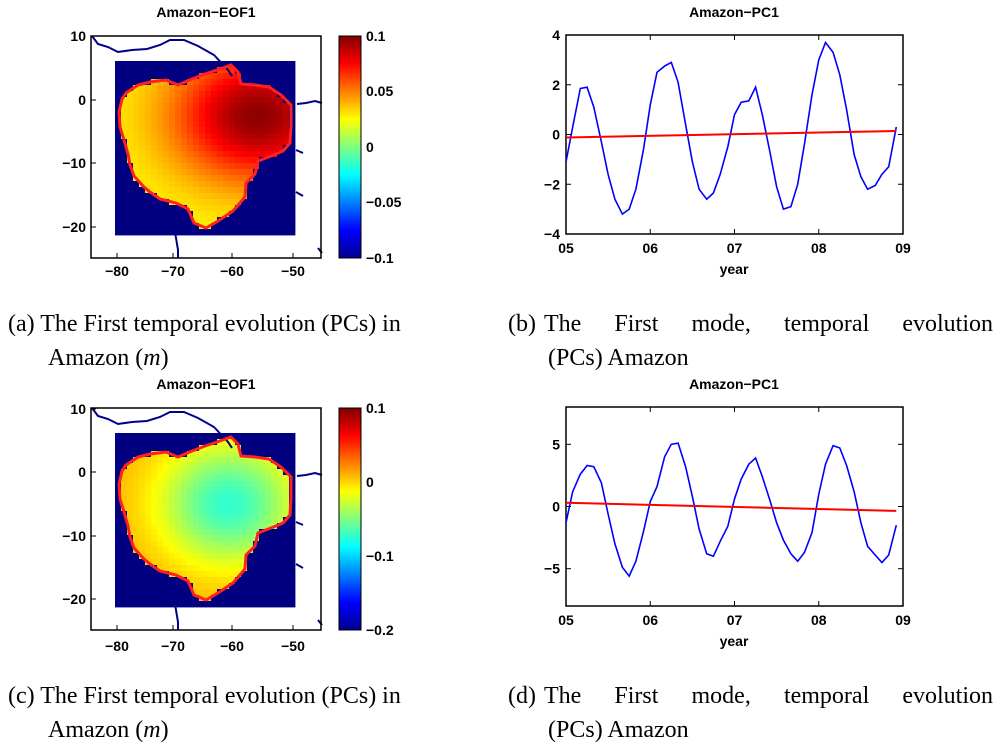 The height and width of the screenshot is (749, 997). I want to click on colorbar-tick-label: −0.05, so click(384, 202).